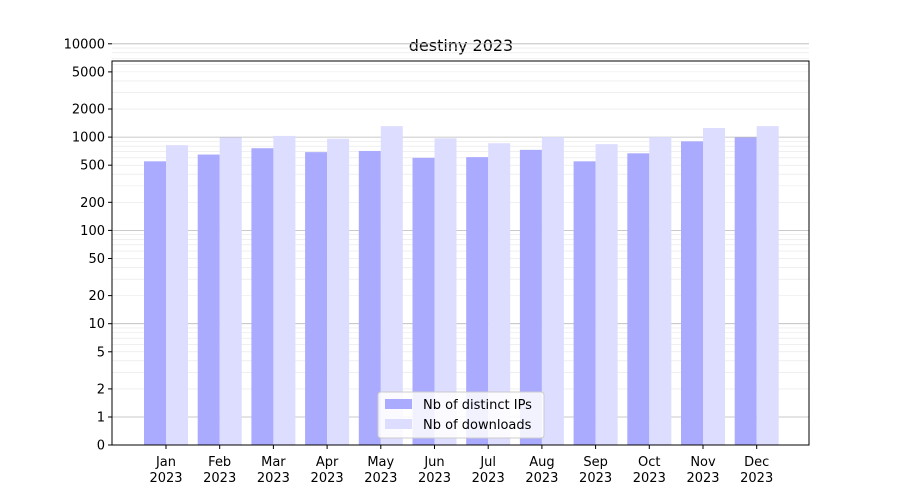 The image size is (900, 500). I want to click on y-tick-label: 1, so click(101, 418).